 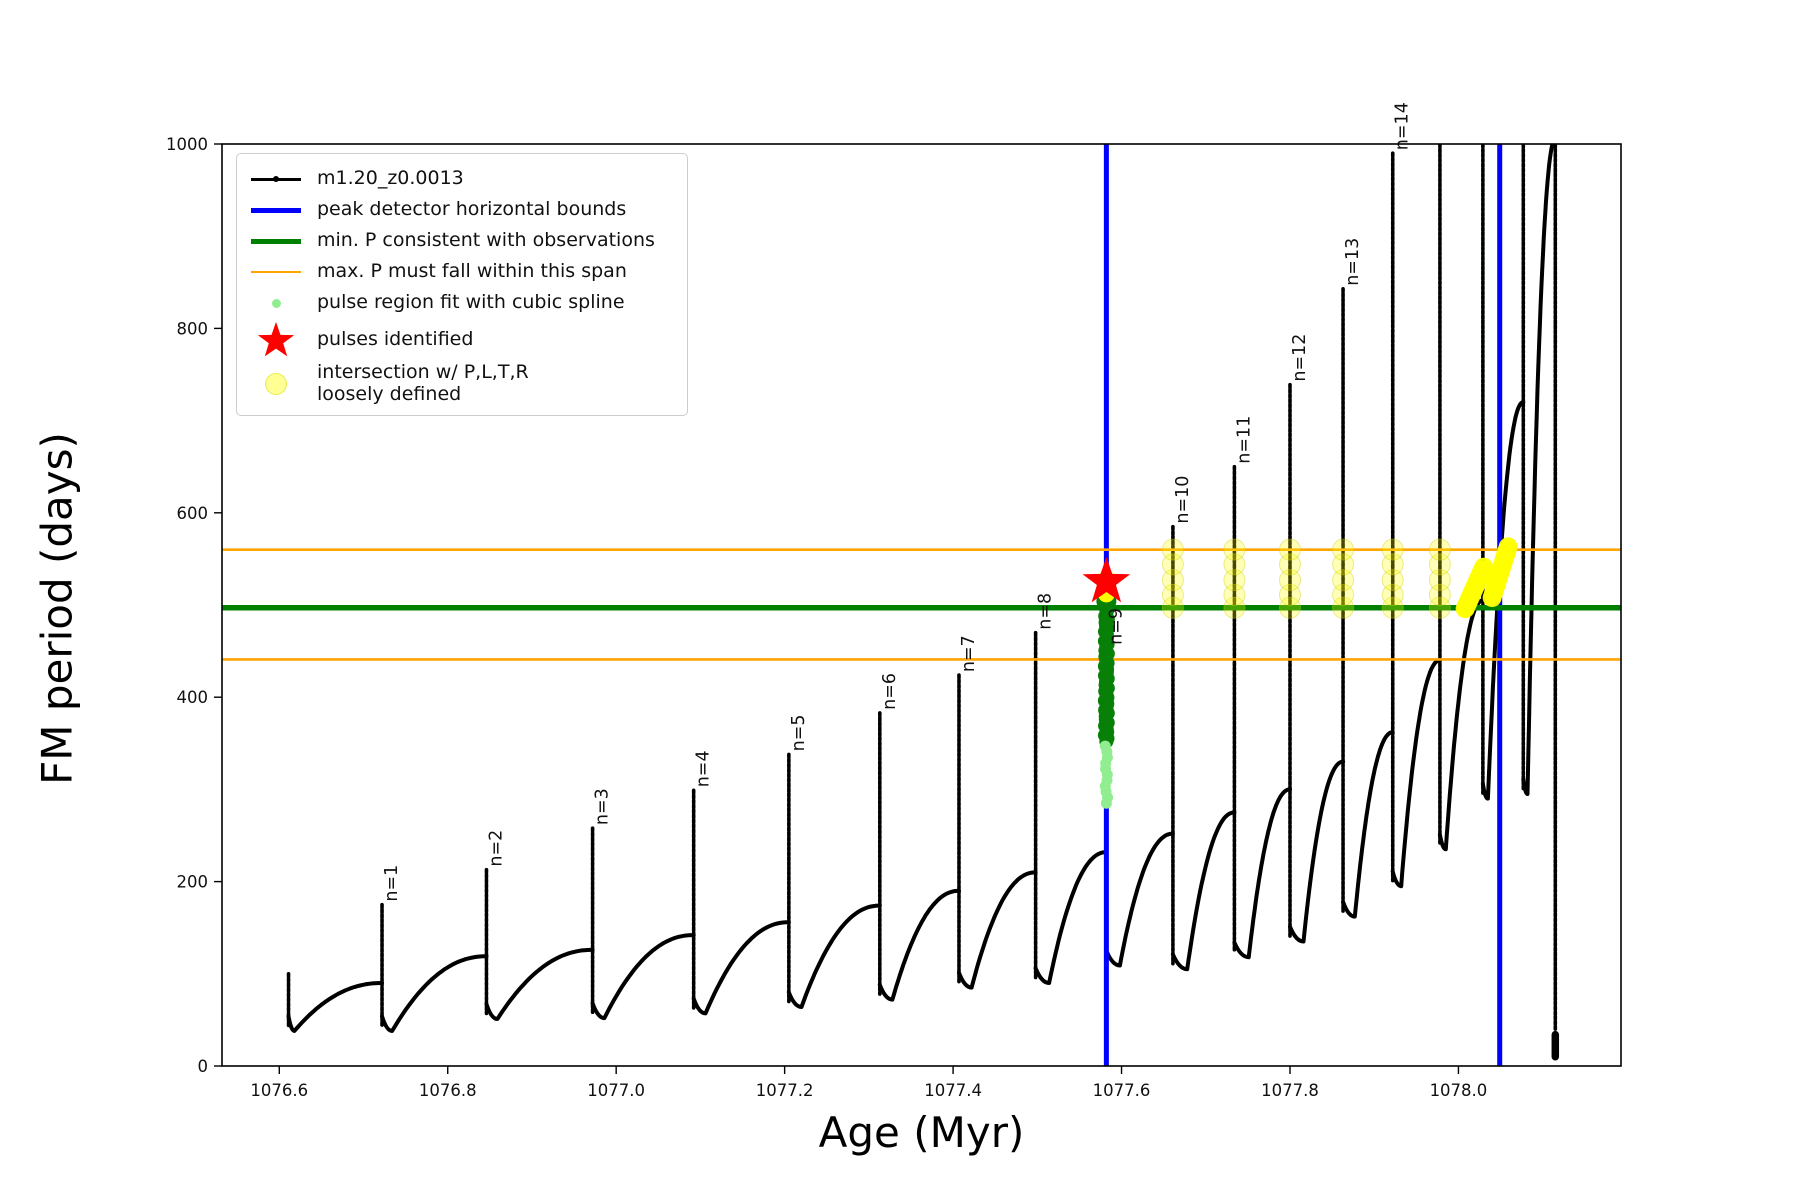 I want to click on legend-item-intersection: intersection w/ P,L,T,R loosely defined, so click(x=462, y=383).